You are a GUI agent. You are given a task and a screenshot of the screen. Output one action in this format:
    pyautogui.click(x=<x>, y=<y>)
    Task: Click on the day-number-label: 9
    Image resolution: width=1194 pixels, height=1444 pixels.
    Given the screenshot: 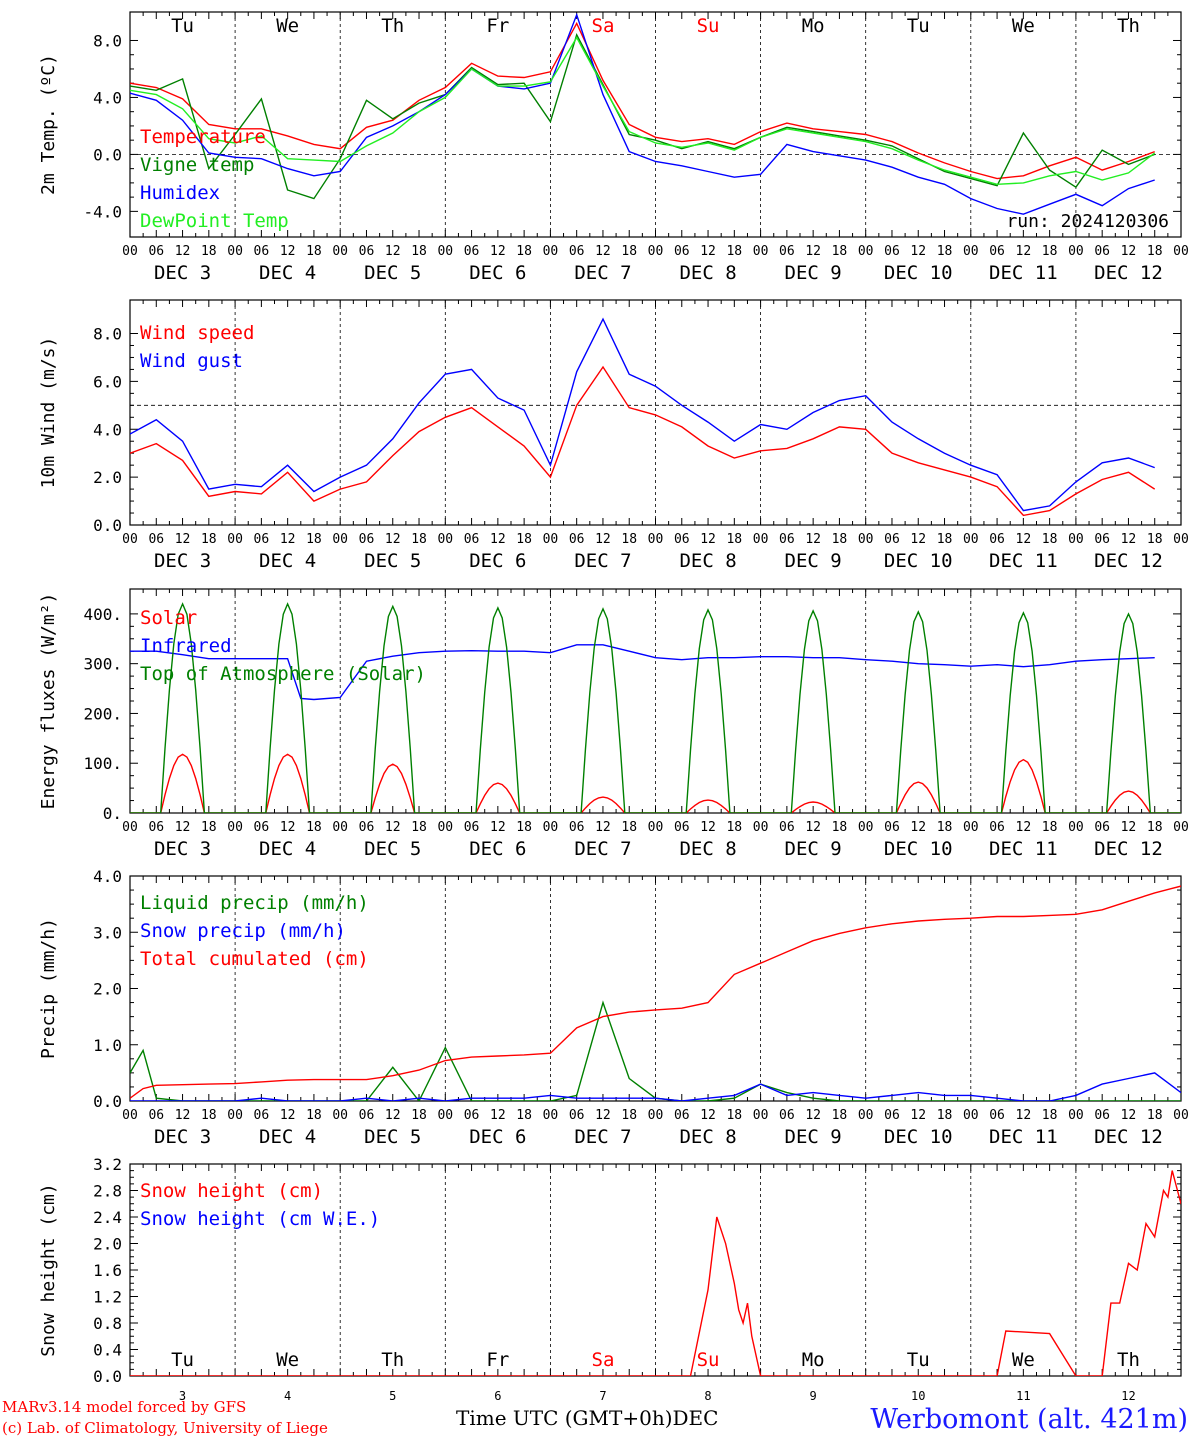 What is the action you would take?
    pyautogui.click(x=813, y=1396)
    